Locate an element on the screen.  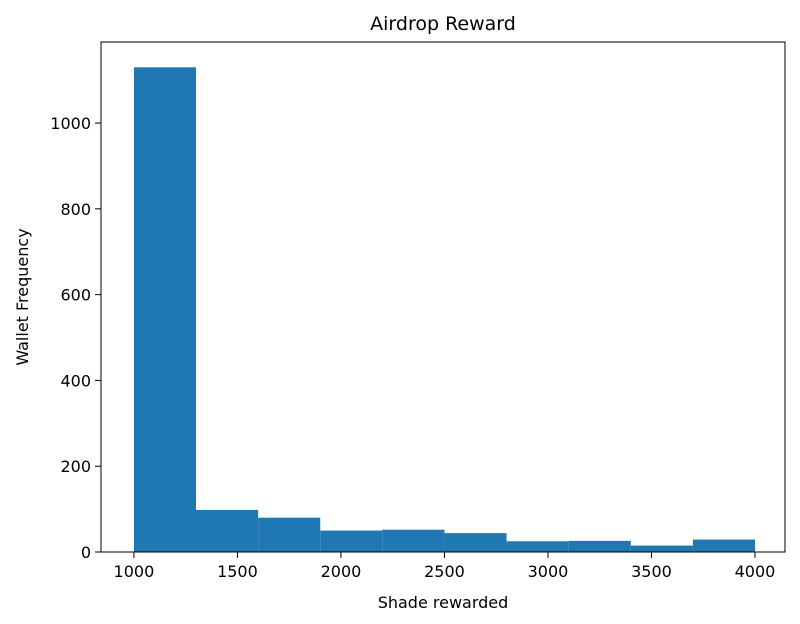
x-tick-label: 2500 is located at coordinates (444, 571).